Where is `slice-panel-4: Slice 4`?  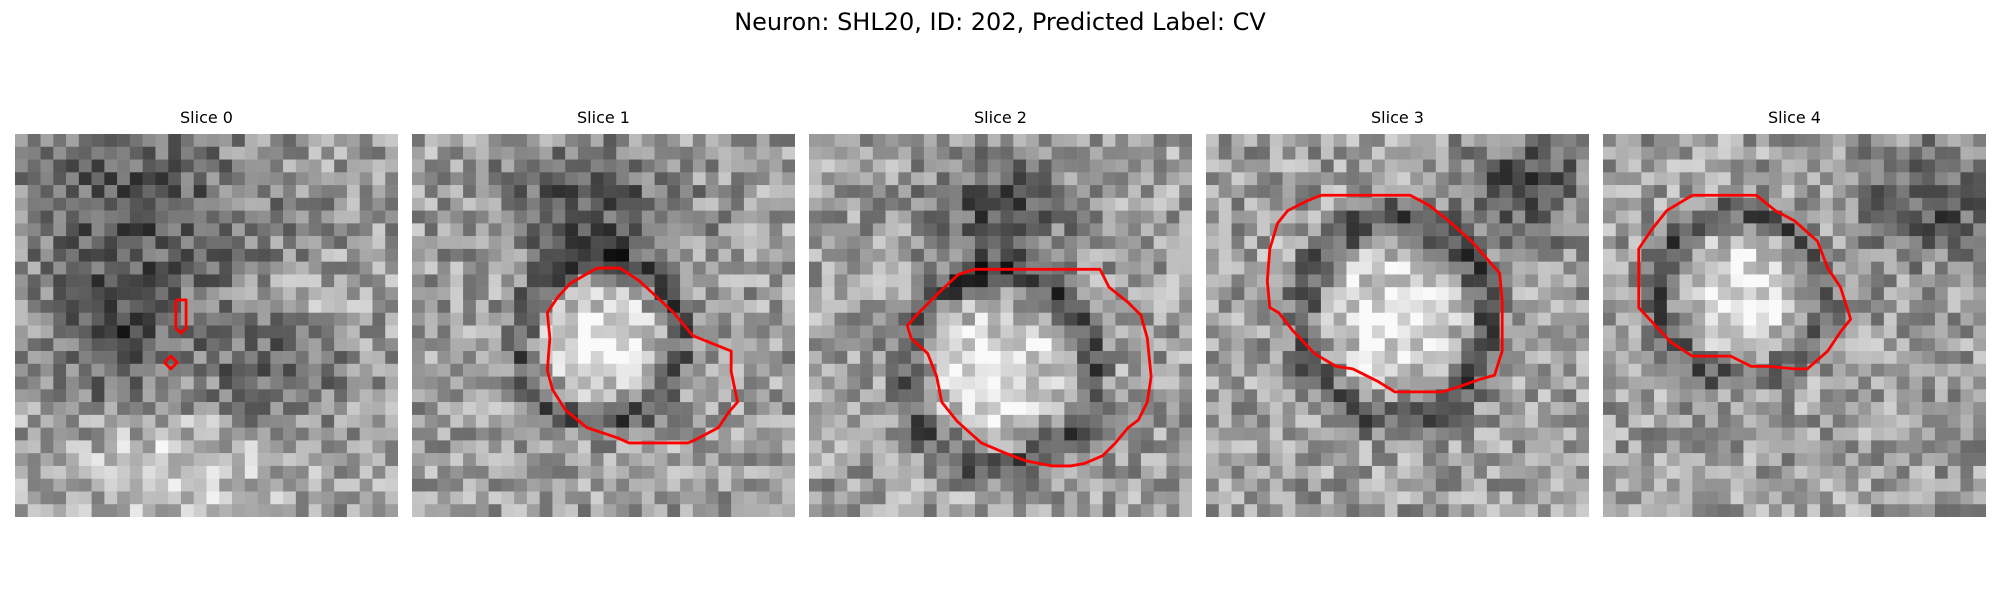 slice-panel-4: Slice 4 is located at coordinates (1794, 312).